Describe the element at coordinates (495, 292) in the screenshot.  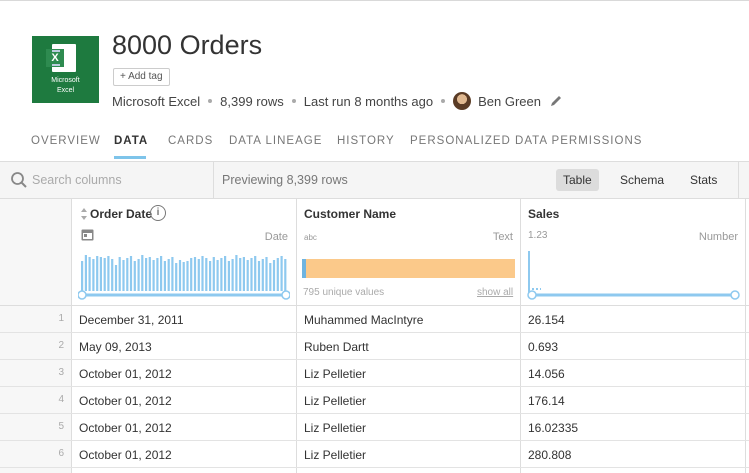
I see `show-all-link: show all` at that location.